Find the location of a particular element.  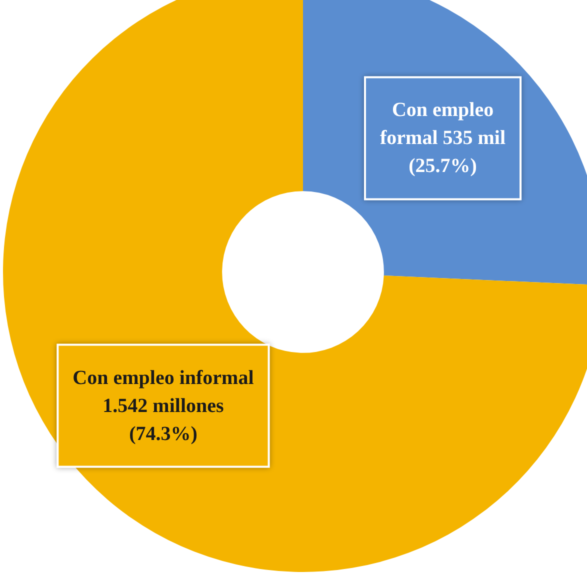

slice-label: Con empleo informal 1.542 millones (74.3%) is located at coordinates (163, 405).